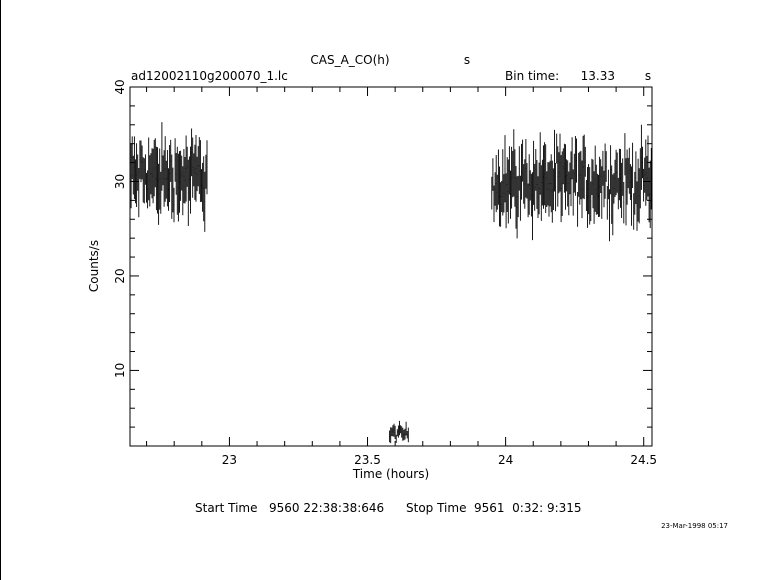  What do you see at coordinates (390, 474) in the screenshot?
I see `x-axis-label: Time (hours)` at bounding box center [390, 474].